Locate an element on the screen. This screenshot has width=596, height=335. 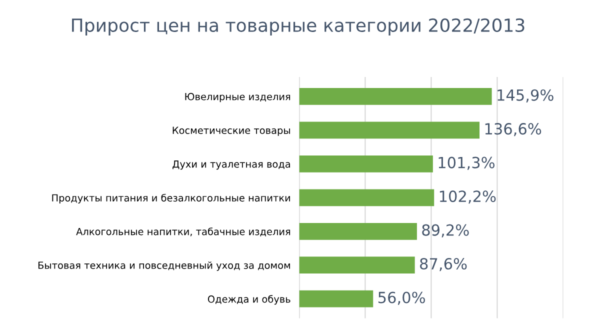
y-tick-label: Одежда и обувь is located at coordinates (249, 300).